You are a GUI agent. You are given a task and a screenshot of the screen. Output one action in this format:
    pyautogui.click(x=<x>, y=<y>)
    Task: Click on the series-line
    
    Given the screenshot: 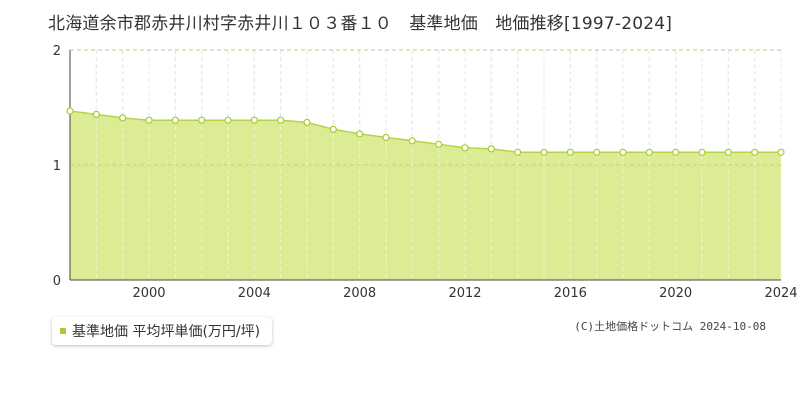 What is the action you would take?
    pyautogui.click(x=425, y=132)
    